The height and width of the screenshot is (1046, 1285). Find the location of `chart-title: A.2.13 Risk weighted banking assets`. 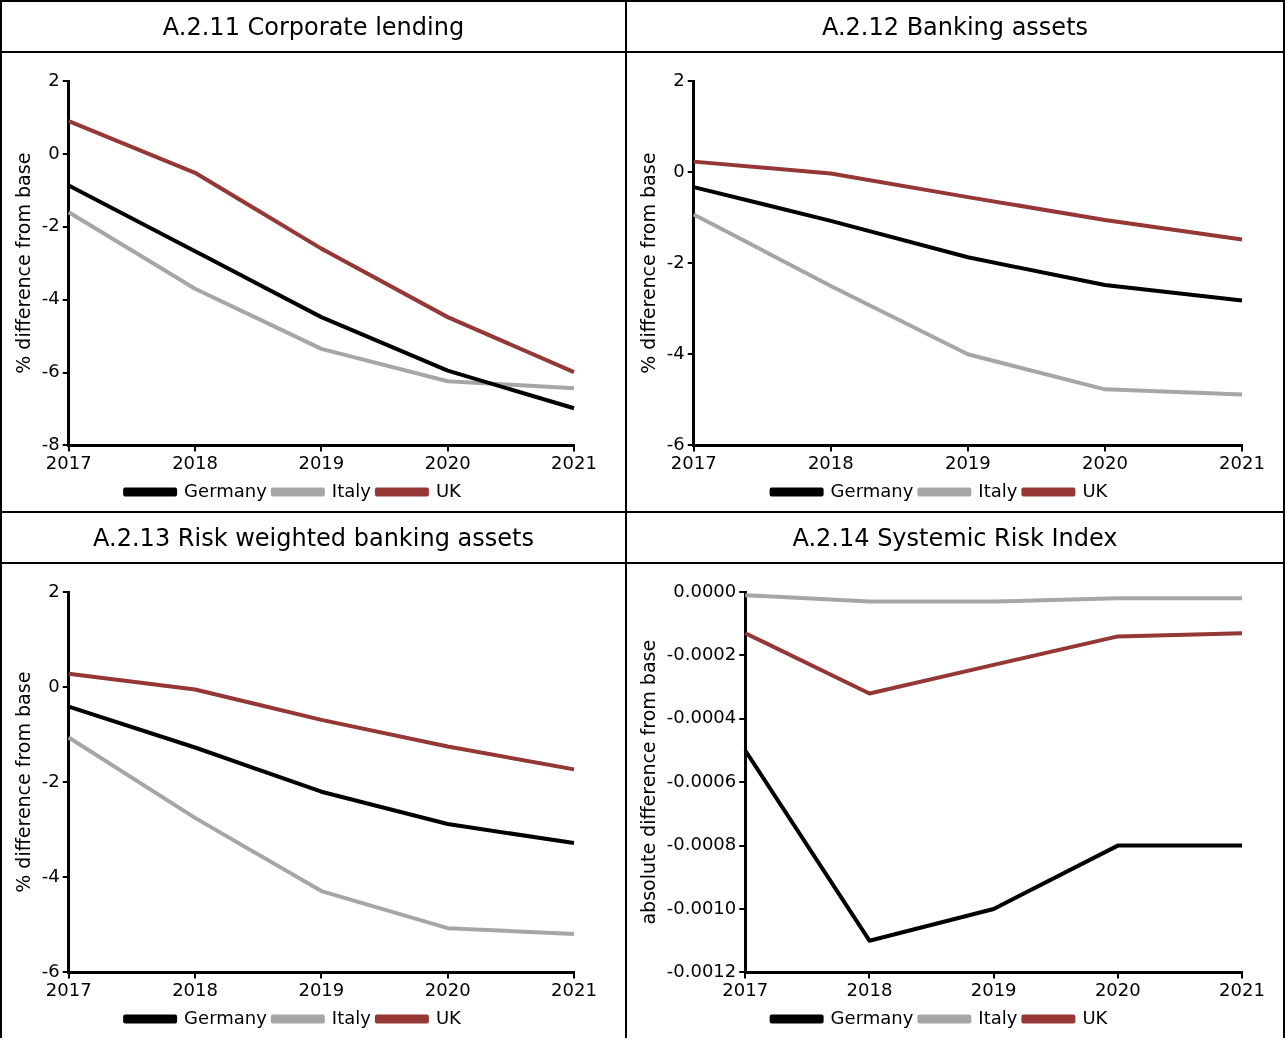

chart-title: A.2.13 Risk weighted banking assets is located at coordinates (313, 538).